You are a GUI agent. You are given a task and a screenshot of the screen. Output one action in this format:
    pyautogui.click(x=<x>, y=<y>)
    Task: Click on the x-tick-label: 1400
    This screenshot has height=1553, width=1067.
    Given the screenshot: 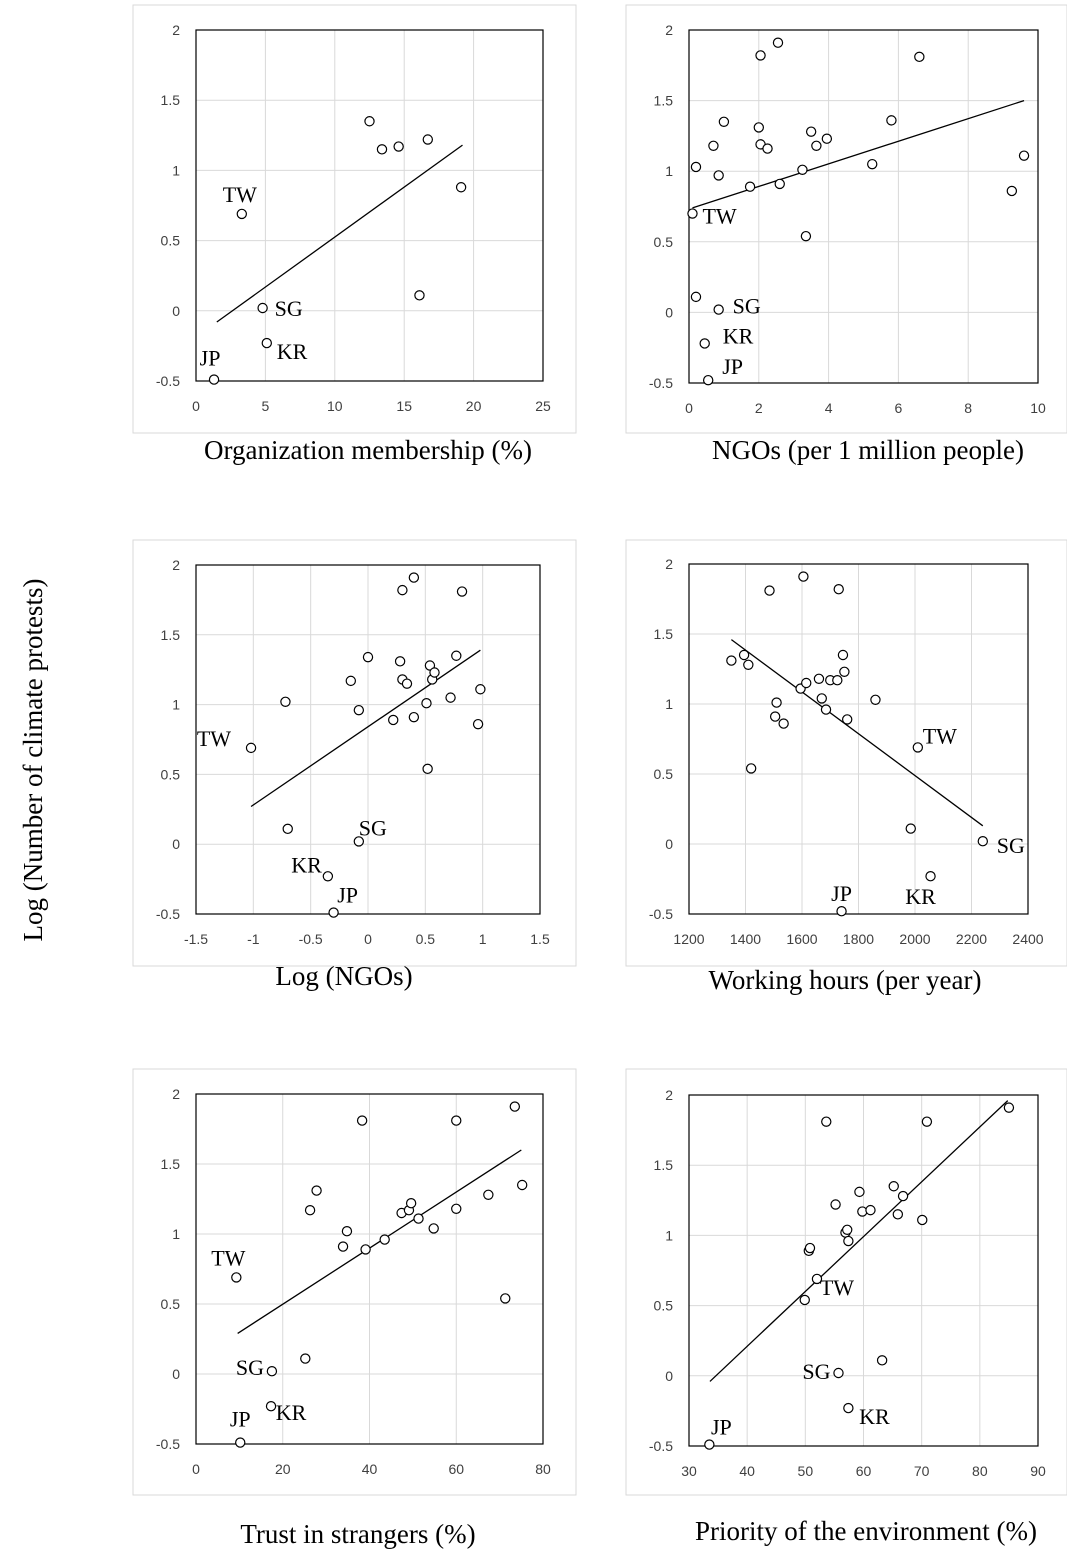 What is the action you would take?
    pyautogui.click(x=745, y=939)
    